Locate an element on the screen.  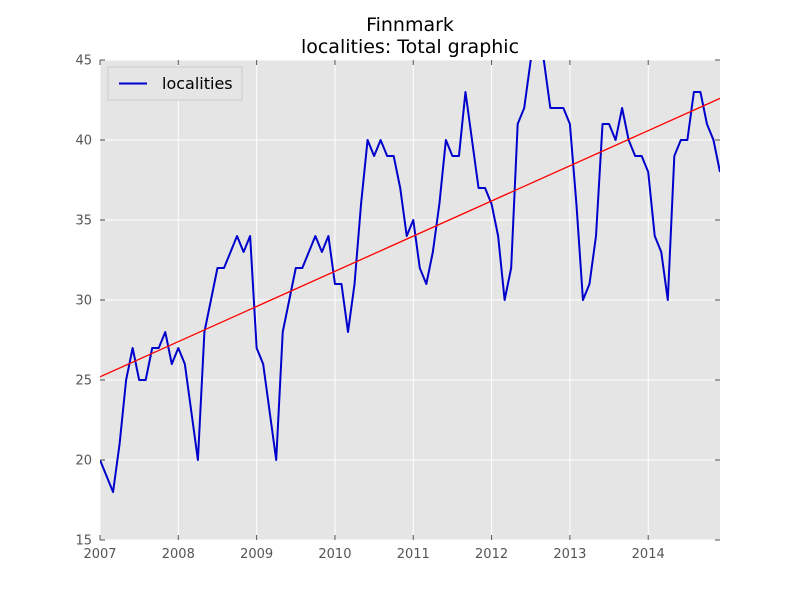
chart-title: Finnmark is located at coordinates (410, 25).